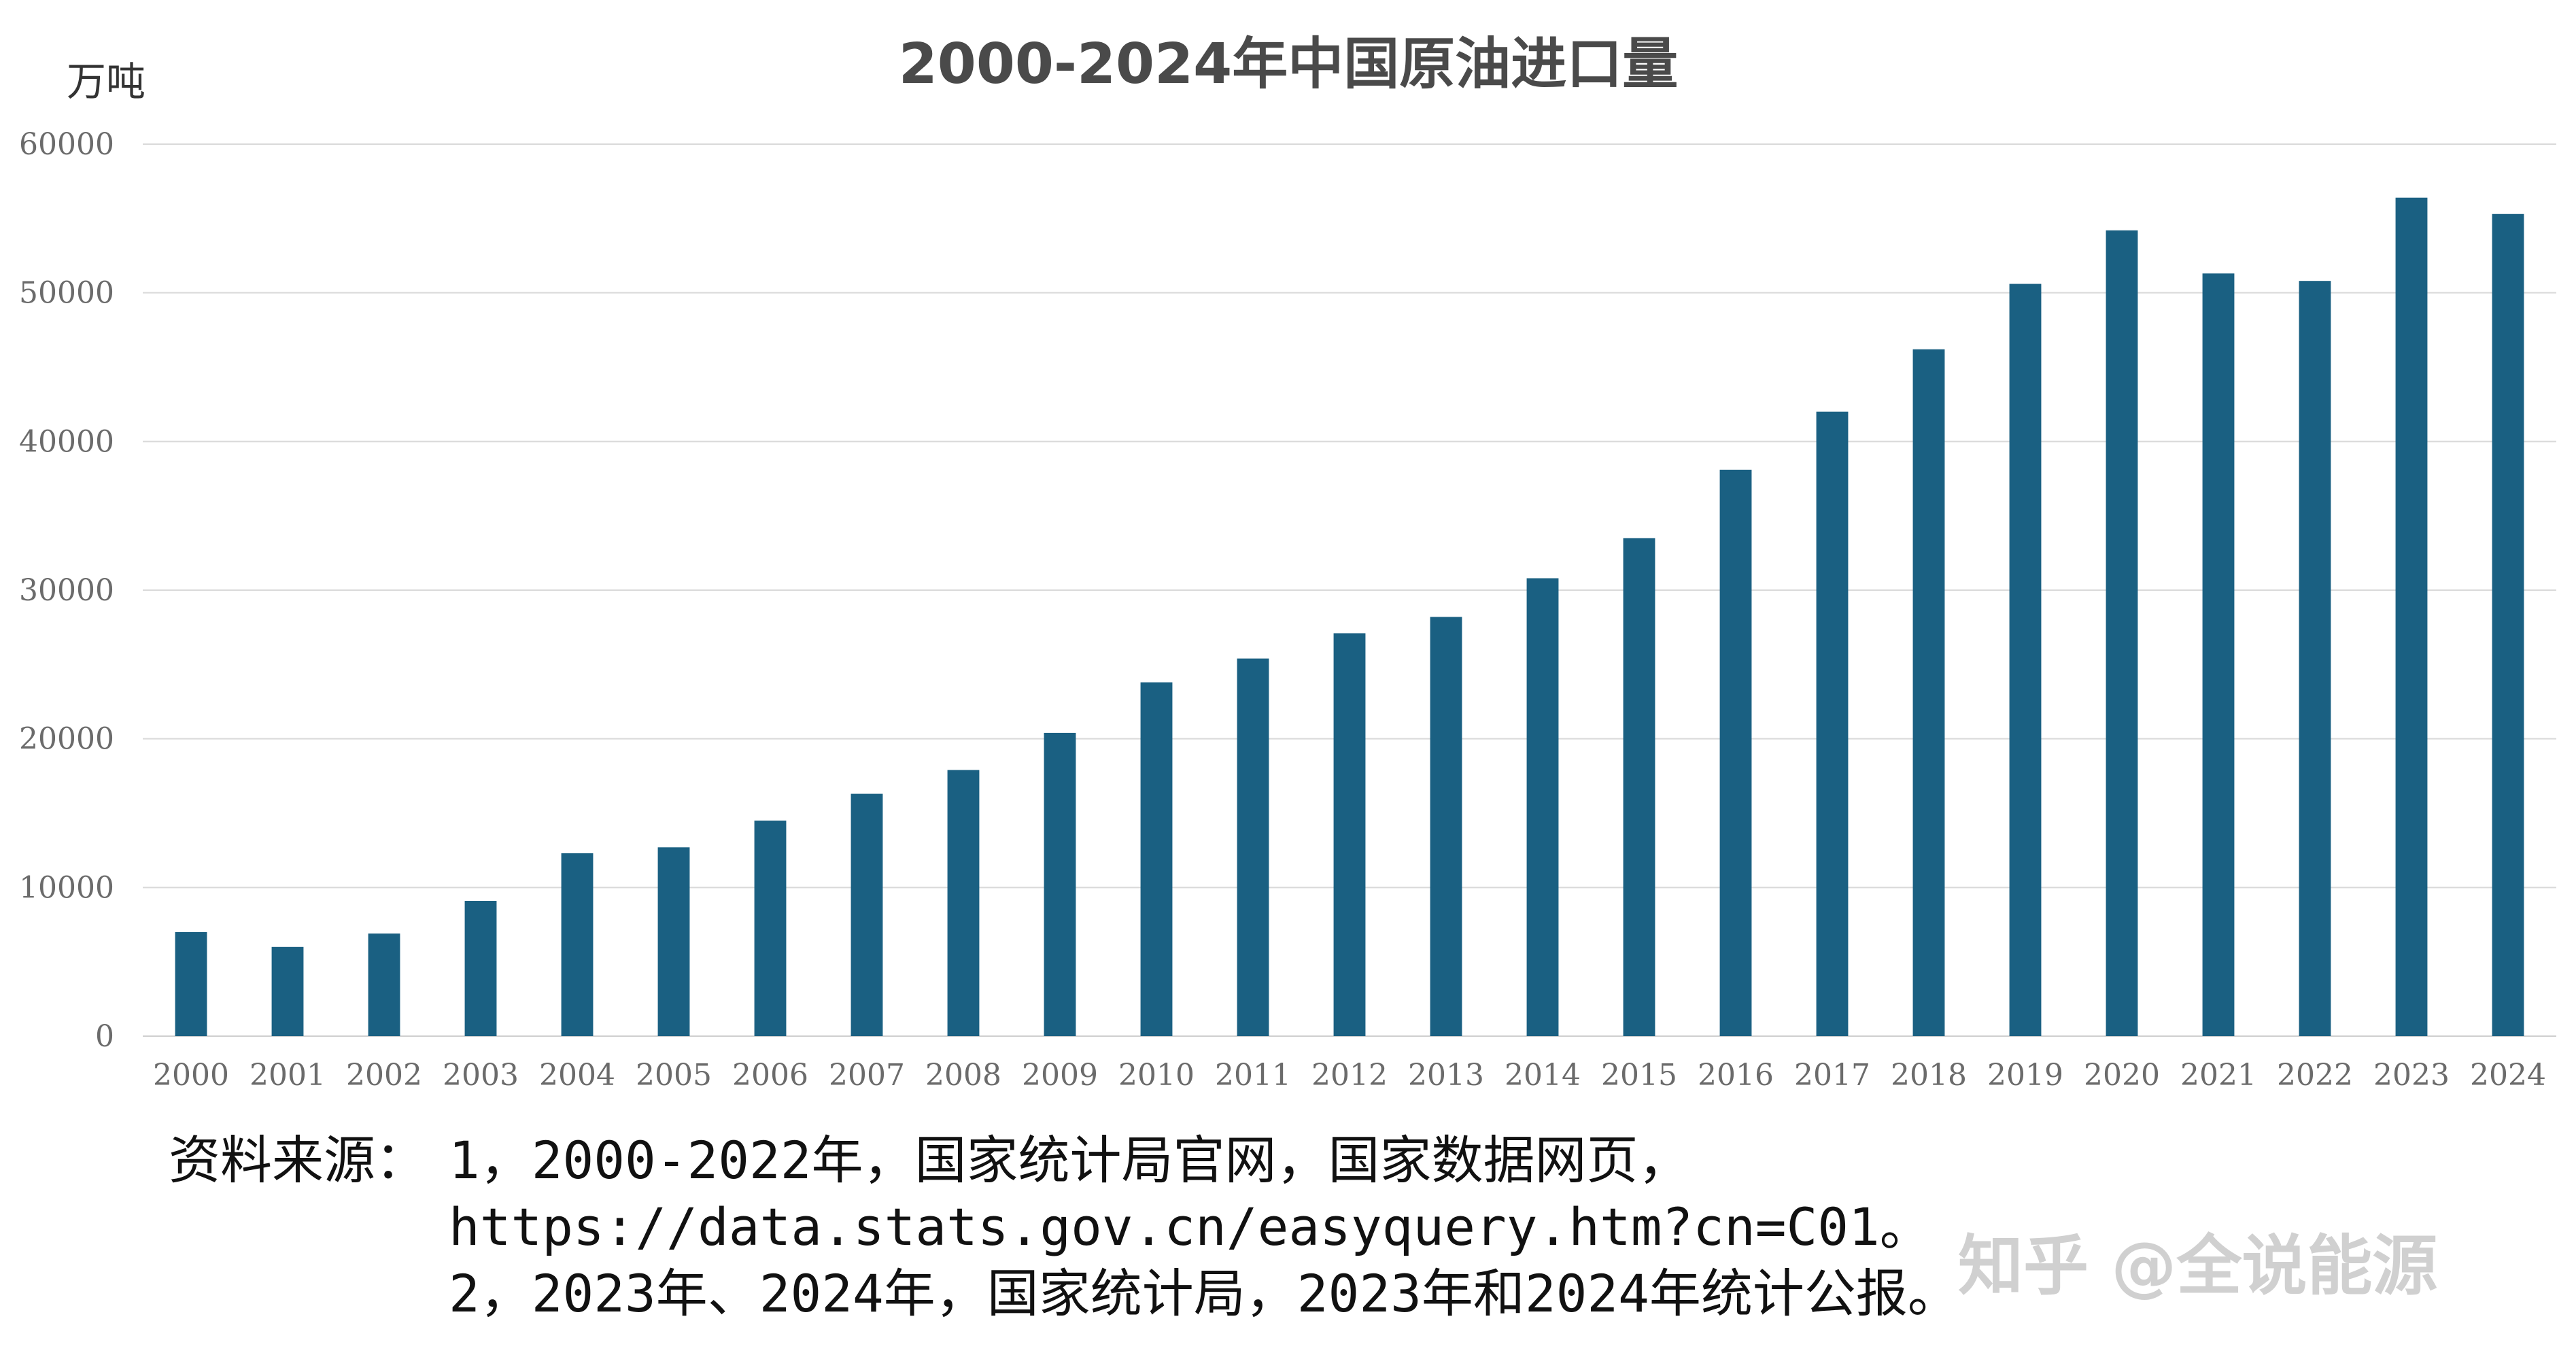 Image resolution: width=2576 pixels, height=1355 pixels. Describe the element at coordinates (673, 942) in the screenshot. I see `bar-2005` at that location.